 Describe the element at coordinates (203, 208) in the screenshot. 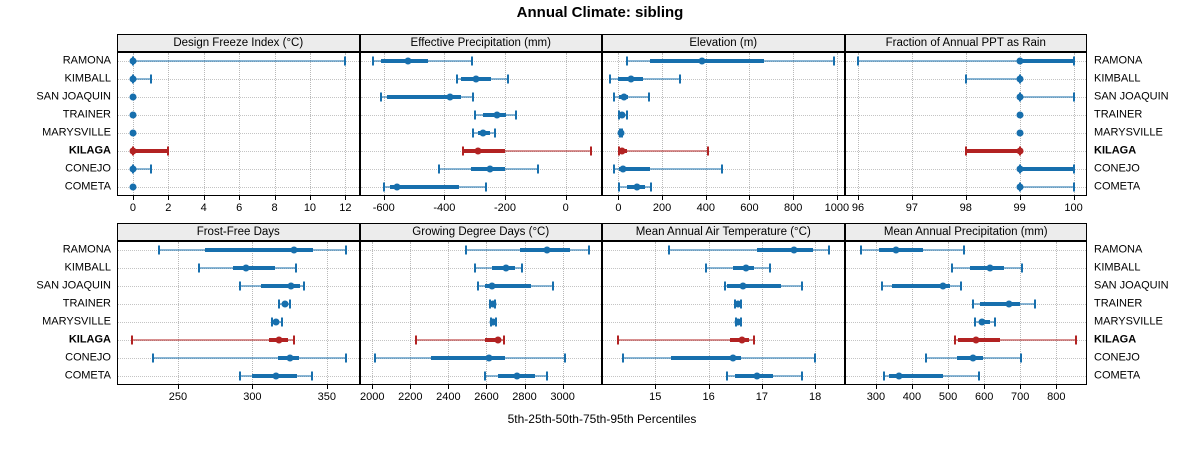

I see `x-tick-label: 4` at that location.